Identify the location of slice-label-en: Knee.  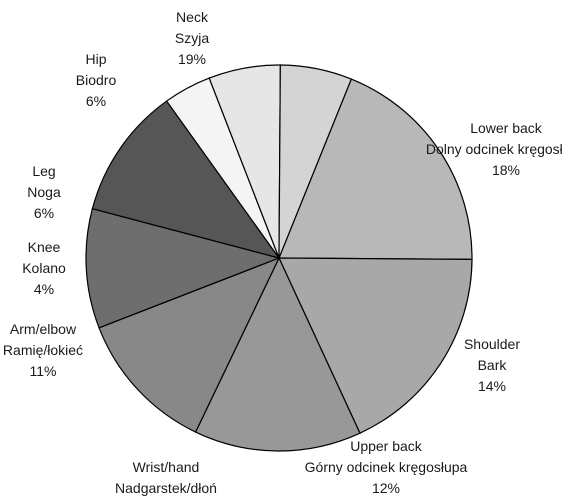
(44, 247).